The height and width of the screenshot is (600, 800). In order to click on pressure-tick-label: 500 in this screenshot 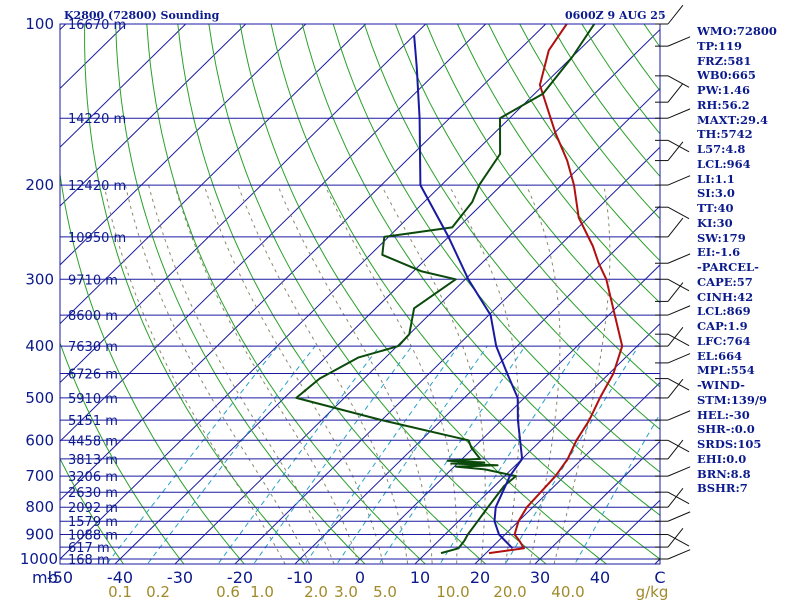, I will do `click(39, 398)`.